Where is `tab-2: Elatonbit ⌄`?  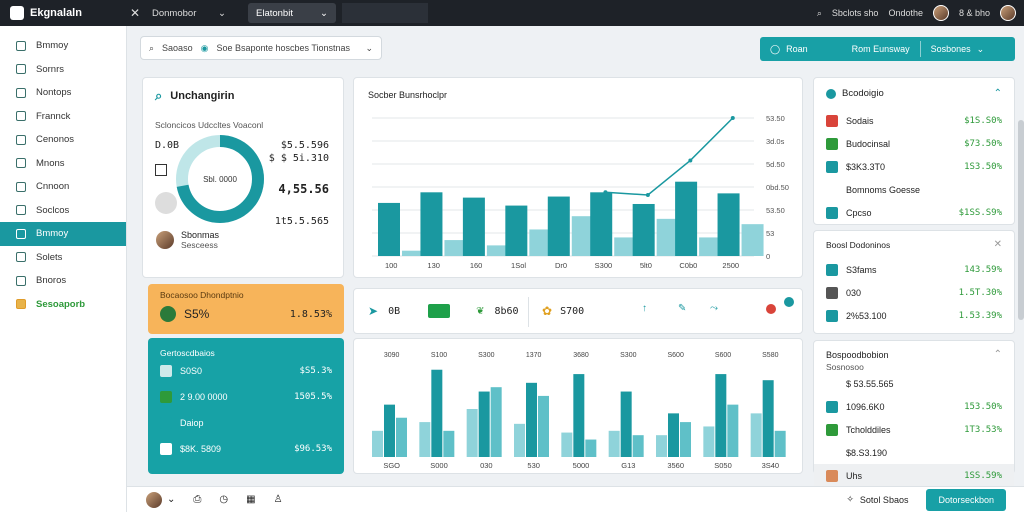
tab-2: Elatonbit ⌄ is located at coordinates (292, 13).